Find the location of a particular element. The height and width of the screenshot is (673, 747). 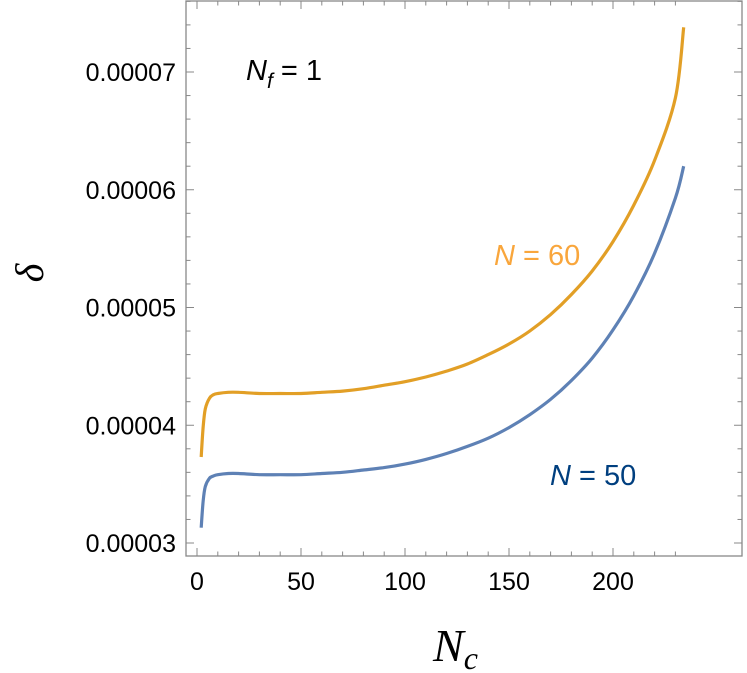

y-tick-label: 0.00004 is located at coordinates (131, 426).